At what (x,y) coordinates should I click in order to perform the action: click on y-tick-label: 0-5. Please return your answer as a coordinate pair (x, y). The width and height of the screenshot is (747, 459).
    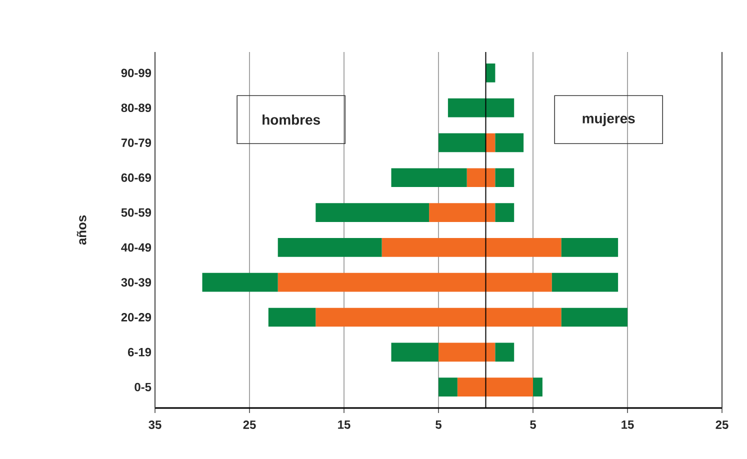
    Looking at the image, I should click on (143, 387).